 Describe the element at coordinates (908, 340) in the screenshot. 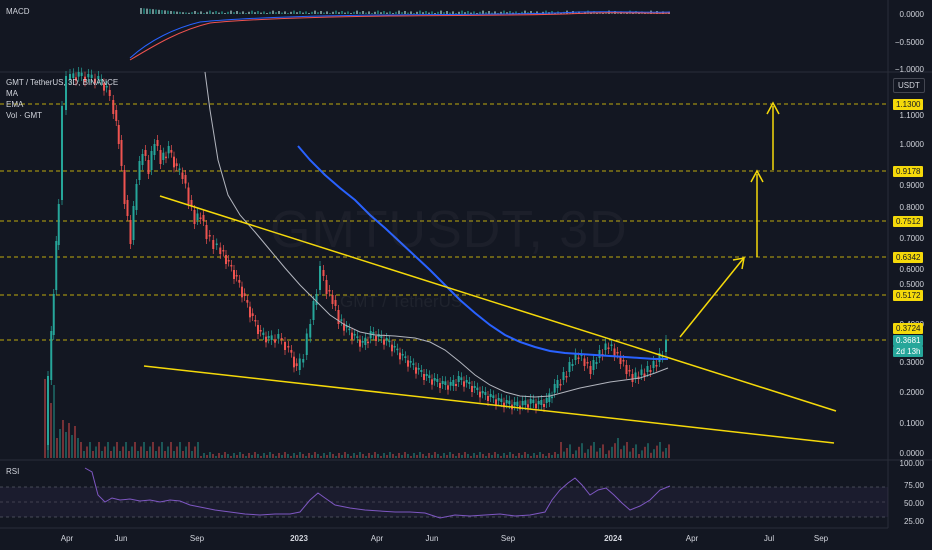

I see `current-price-tag: 0.3681` at that location.